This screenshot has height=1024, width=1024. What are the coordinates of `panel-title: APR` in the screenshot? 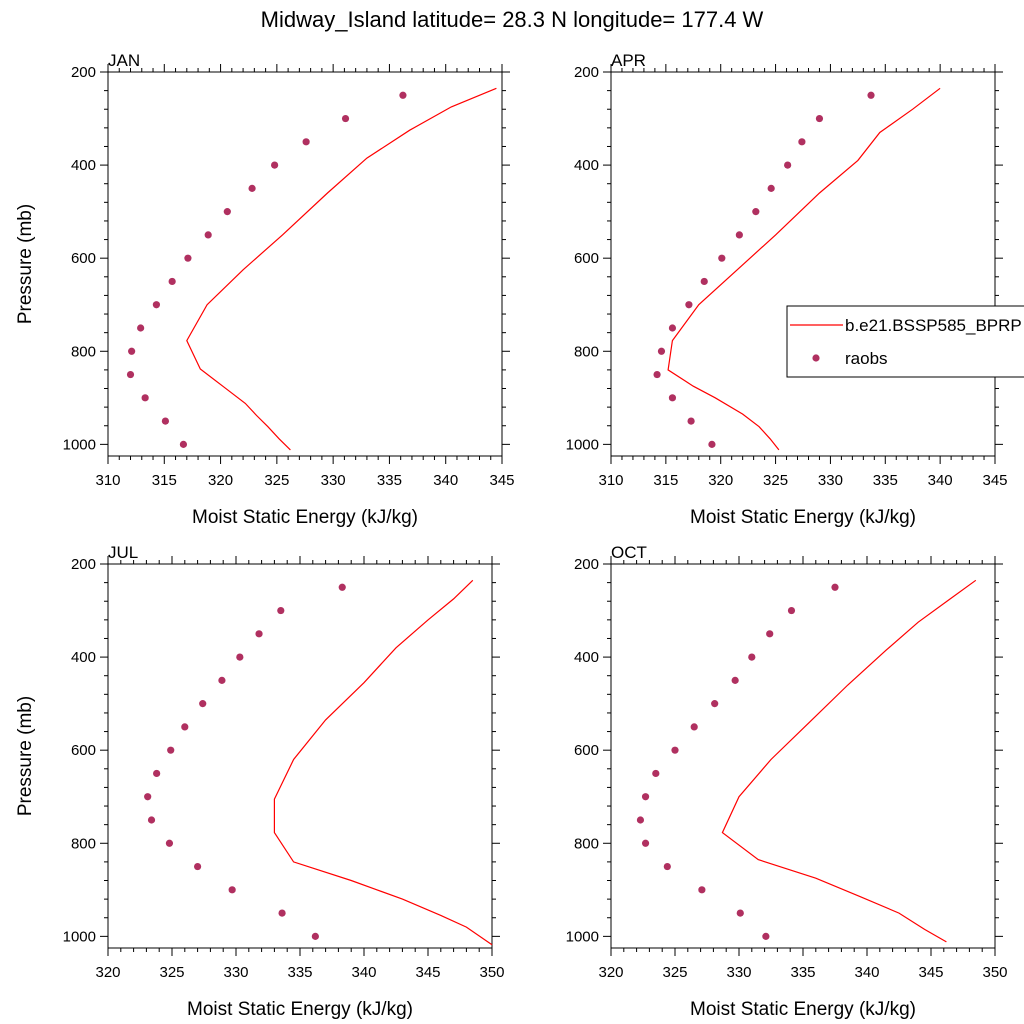 It's located at (628, 60).